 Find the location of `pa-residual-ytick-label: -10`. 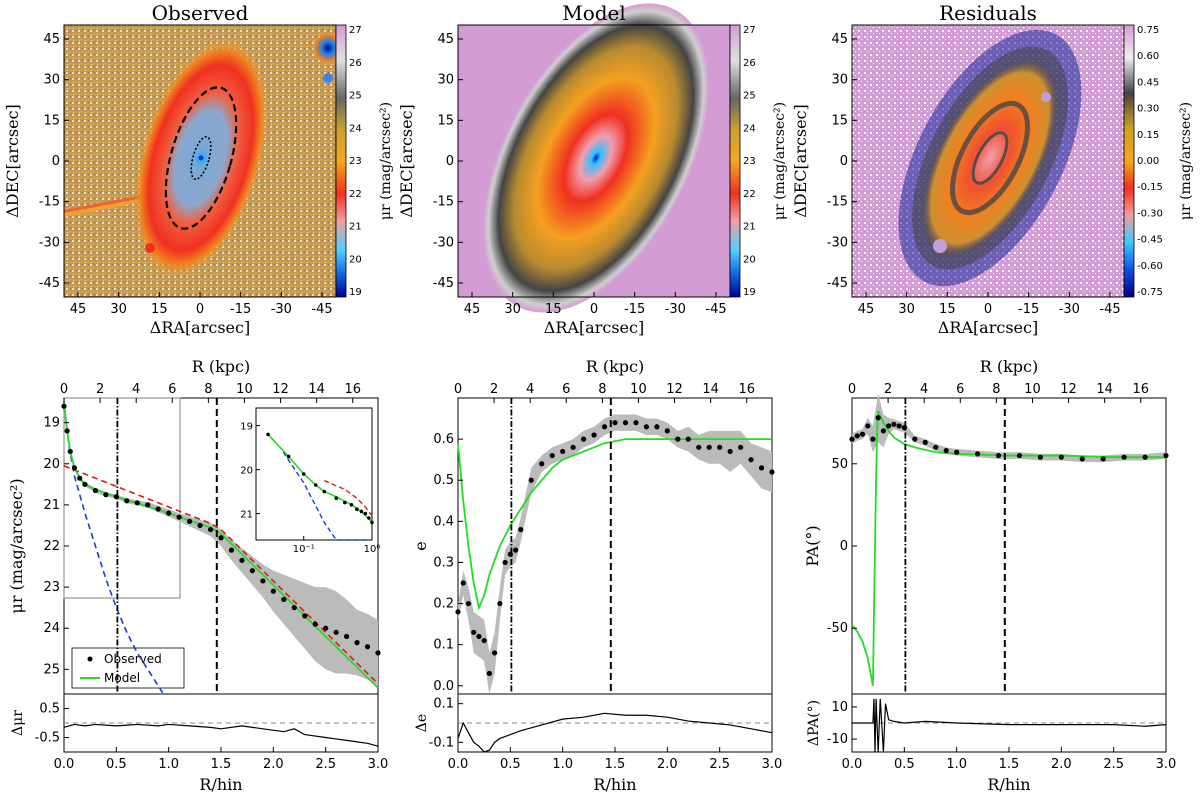

pa-residual-ytick-label: -10 is located at coordinates (837, 739).